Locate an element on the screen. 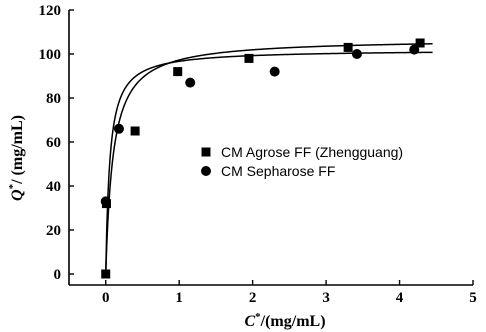 The height and width of the screenshot is (332, 486). y-tick-label: 100 is located at coordinates (50, 55).